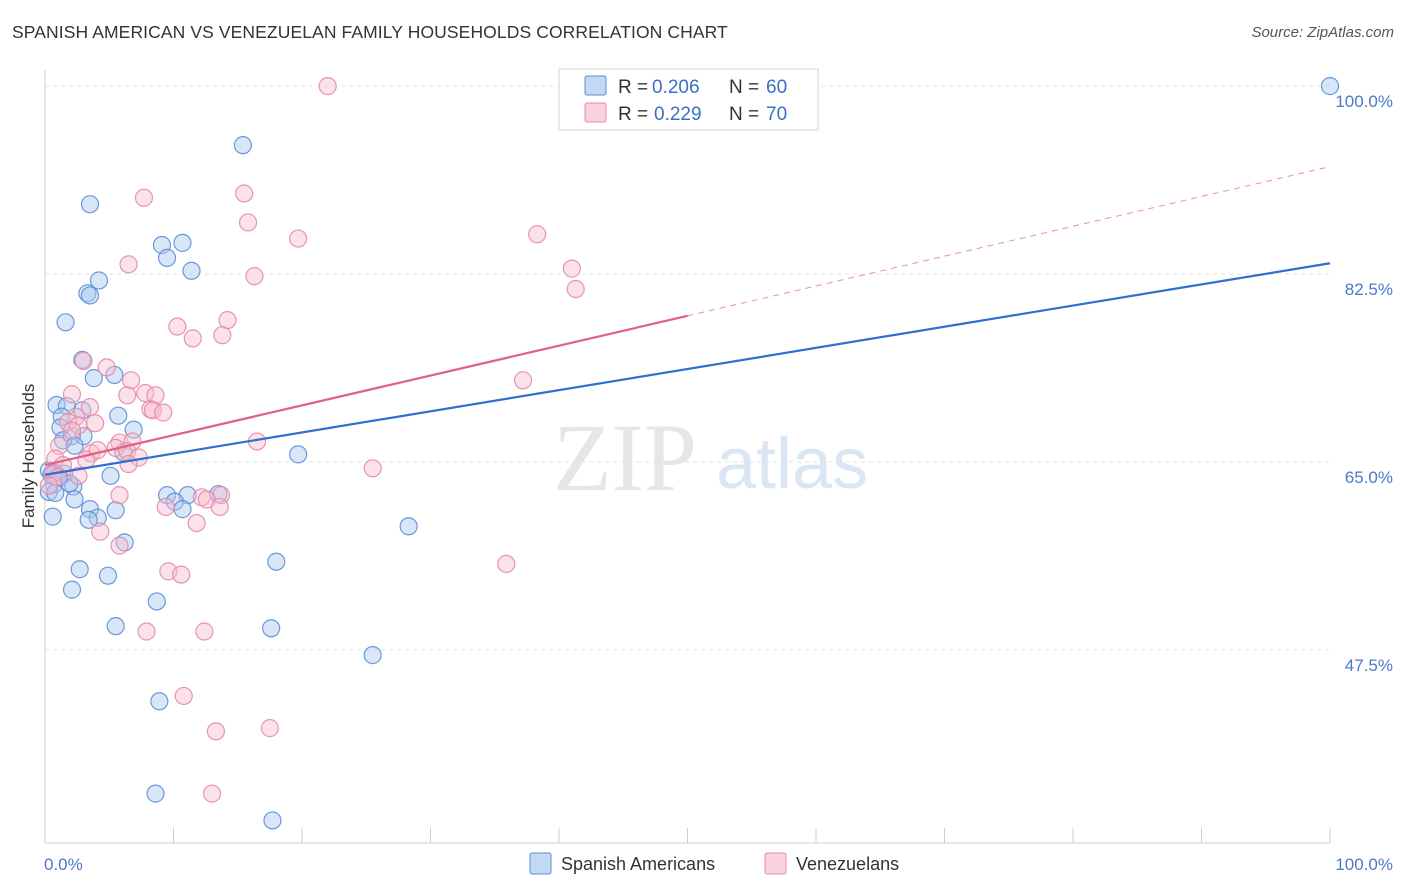 The height and width of the screenshot is (892, 1406). What do you see at coordinates (633, 87) in the screenshot?
I see `legend-r-label-0: R =` at bounding box center [633, 87].